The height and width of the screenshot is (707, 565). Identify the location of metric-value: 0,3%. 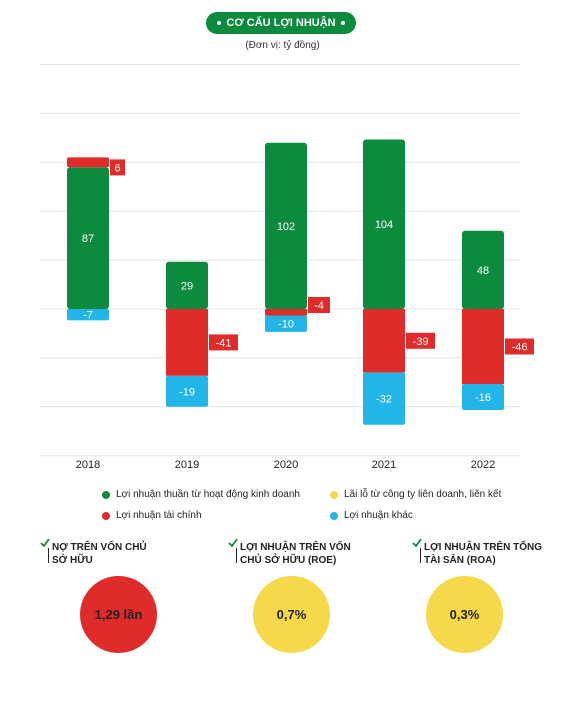
(464, 614).